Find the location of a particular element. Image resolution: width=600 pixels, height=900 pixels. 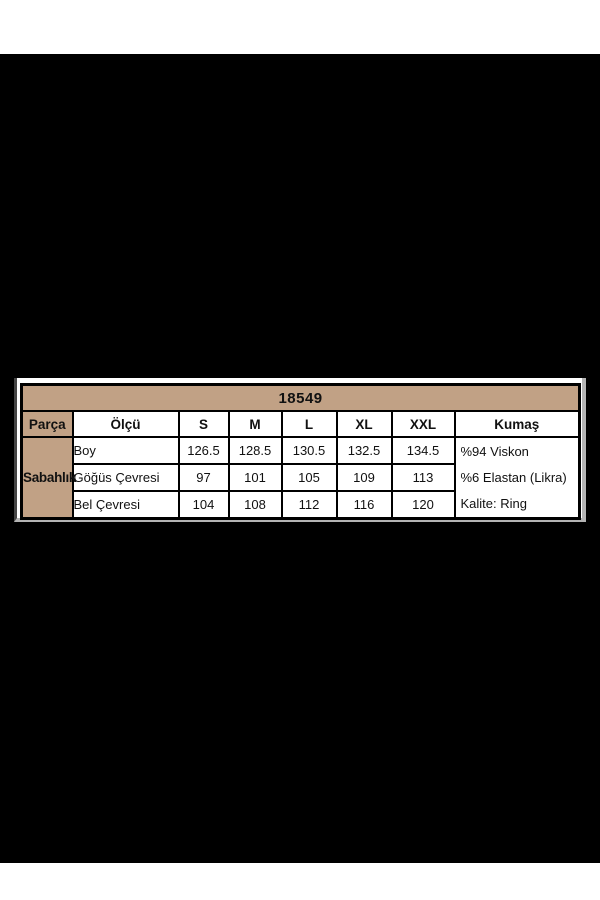

value-bel-m: 108 is located at coordinates (255, 505).